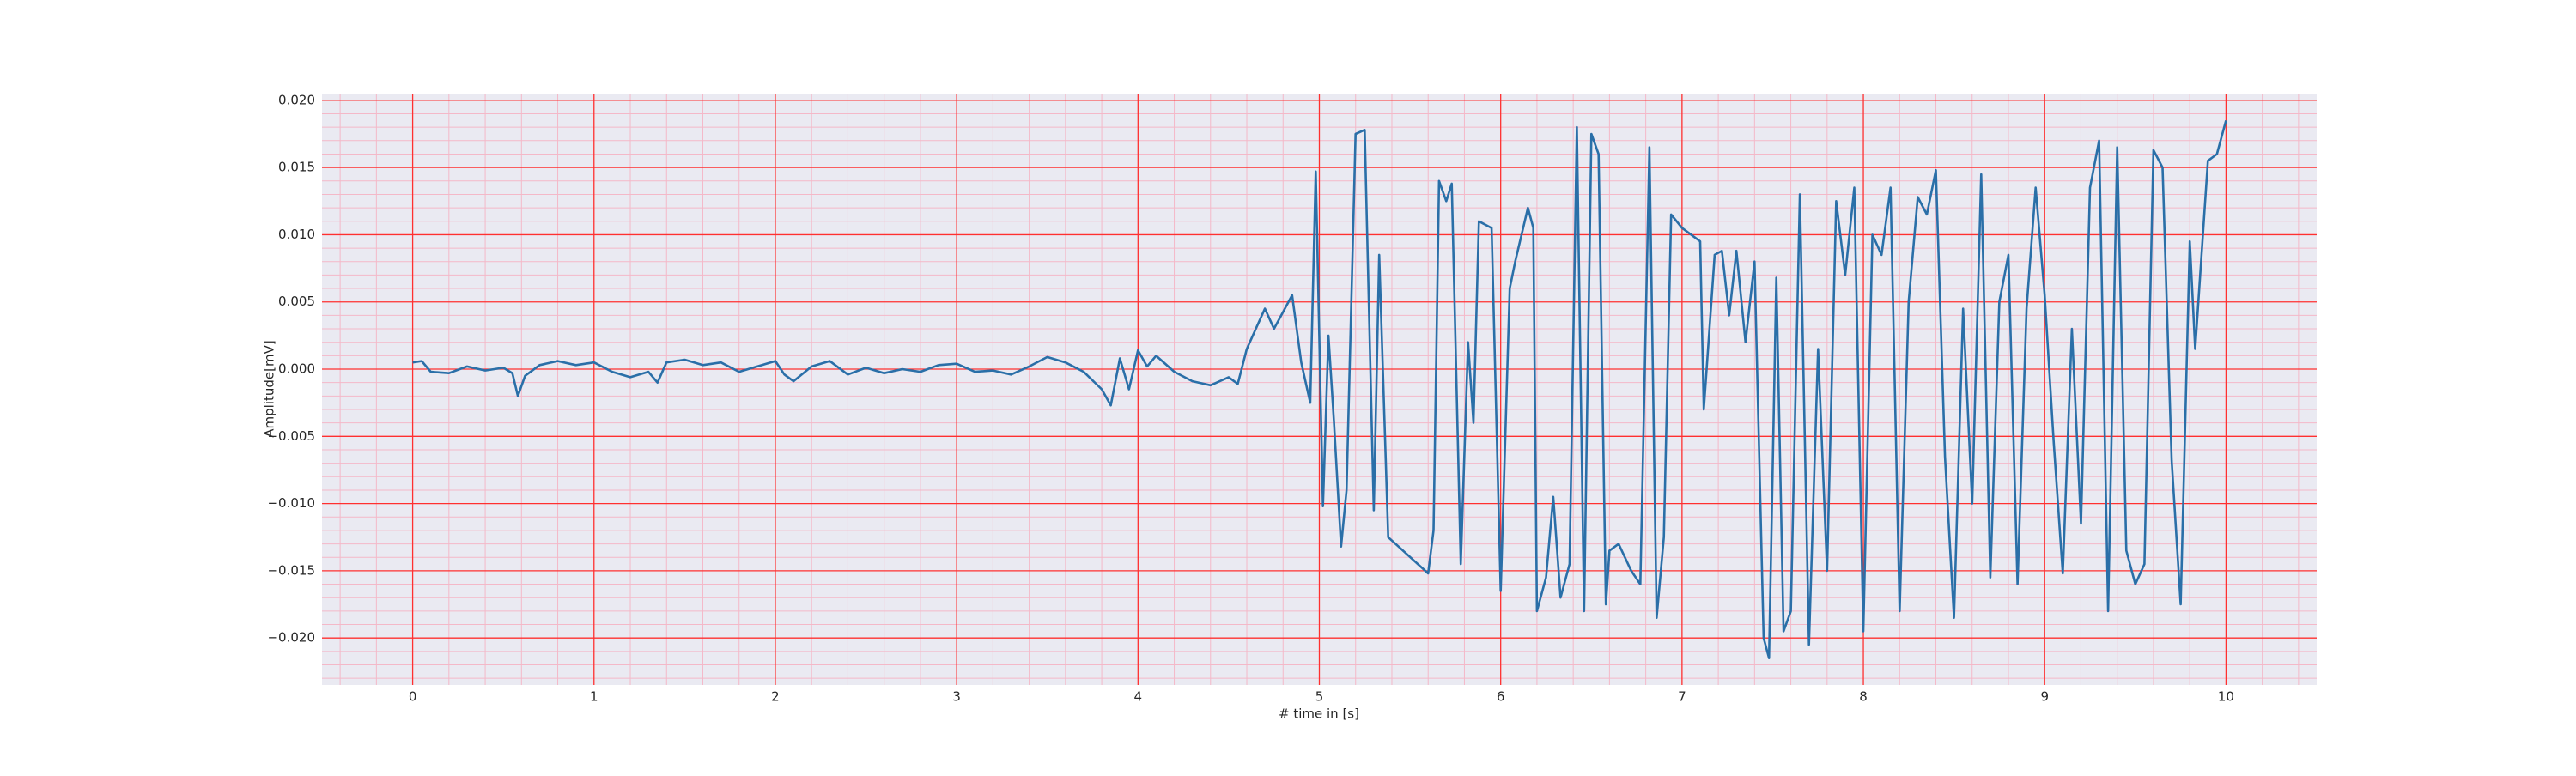  What do you see at coordinates (296, 100) in the screenshot?
I see `y-tick-label: 0.020` at bounding box center [296, 100].